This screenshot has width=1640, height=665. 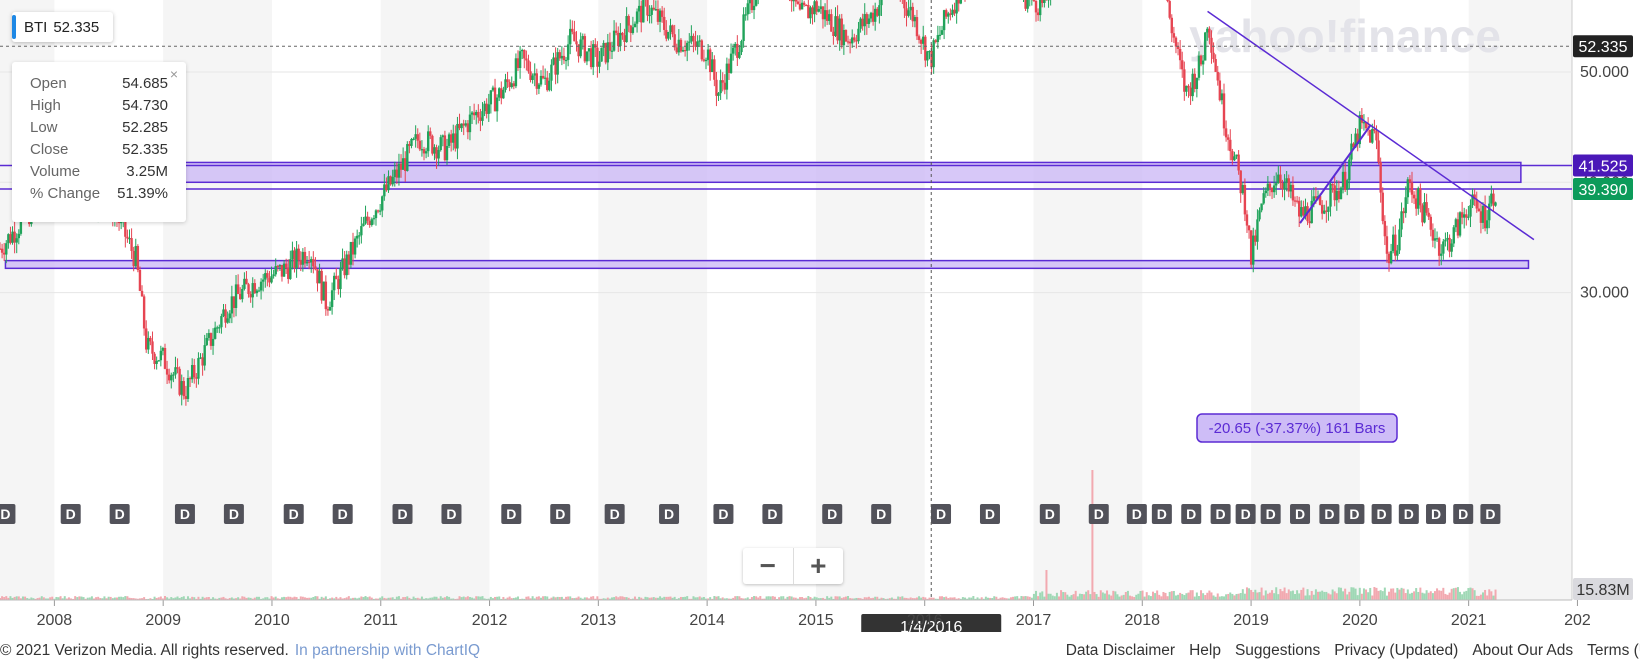 I want to click on symbol-chip: BTI 52.335, so click(x=63, y=27).